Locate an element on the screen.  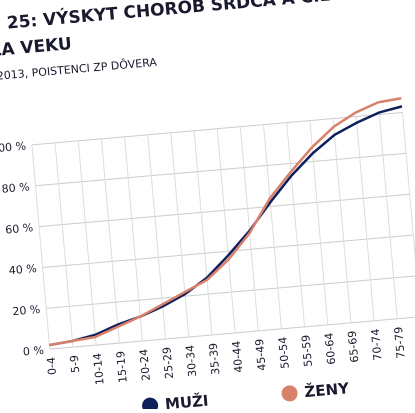
x-tick-label: 35-39 is located at coordinates (215, 358).